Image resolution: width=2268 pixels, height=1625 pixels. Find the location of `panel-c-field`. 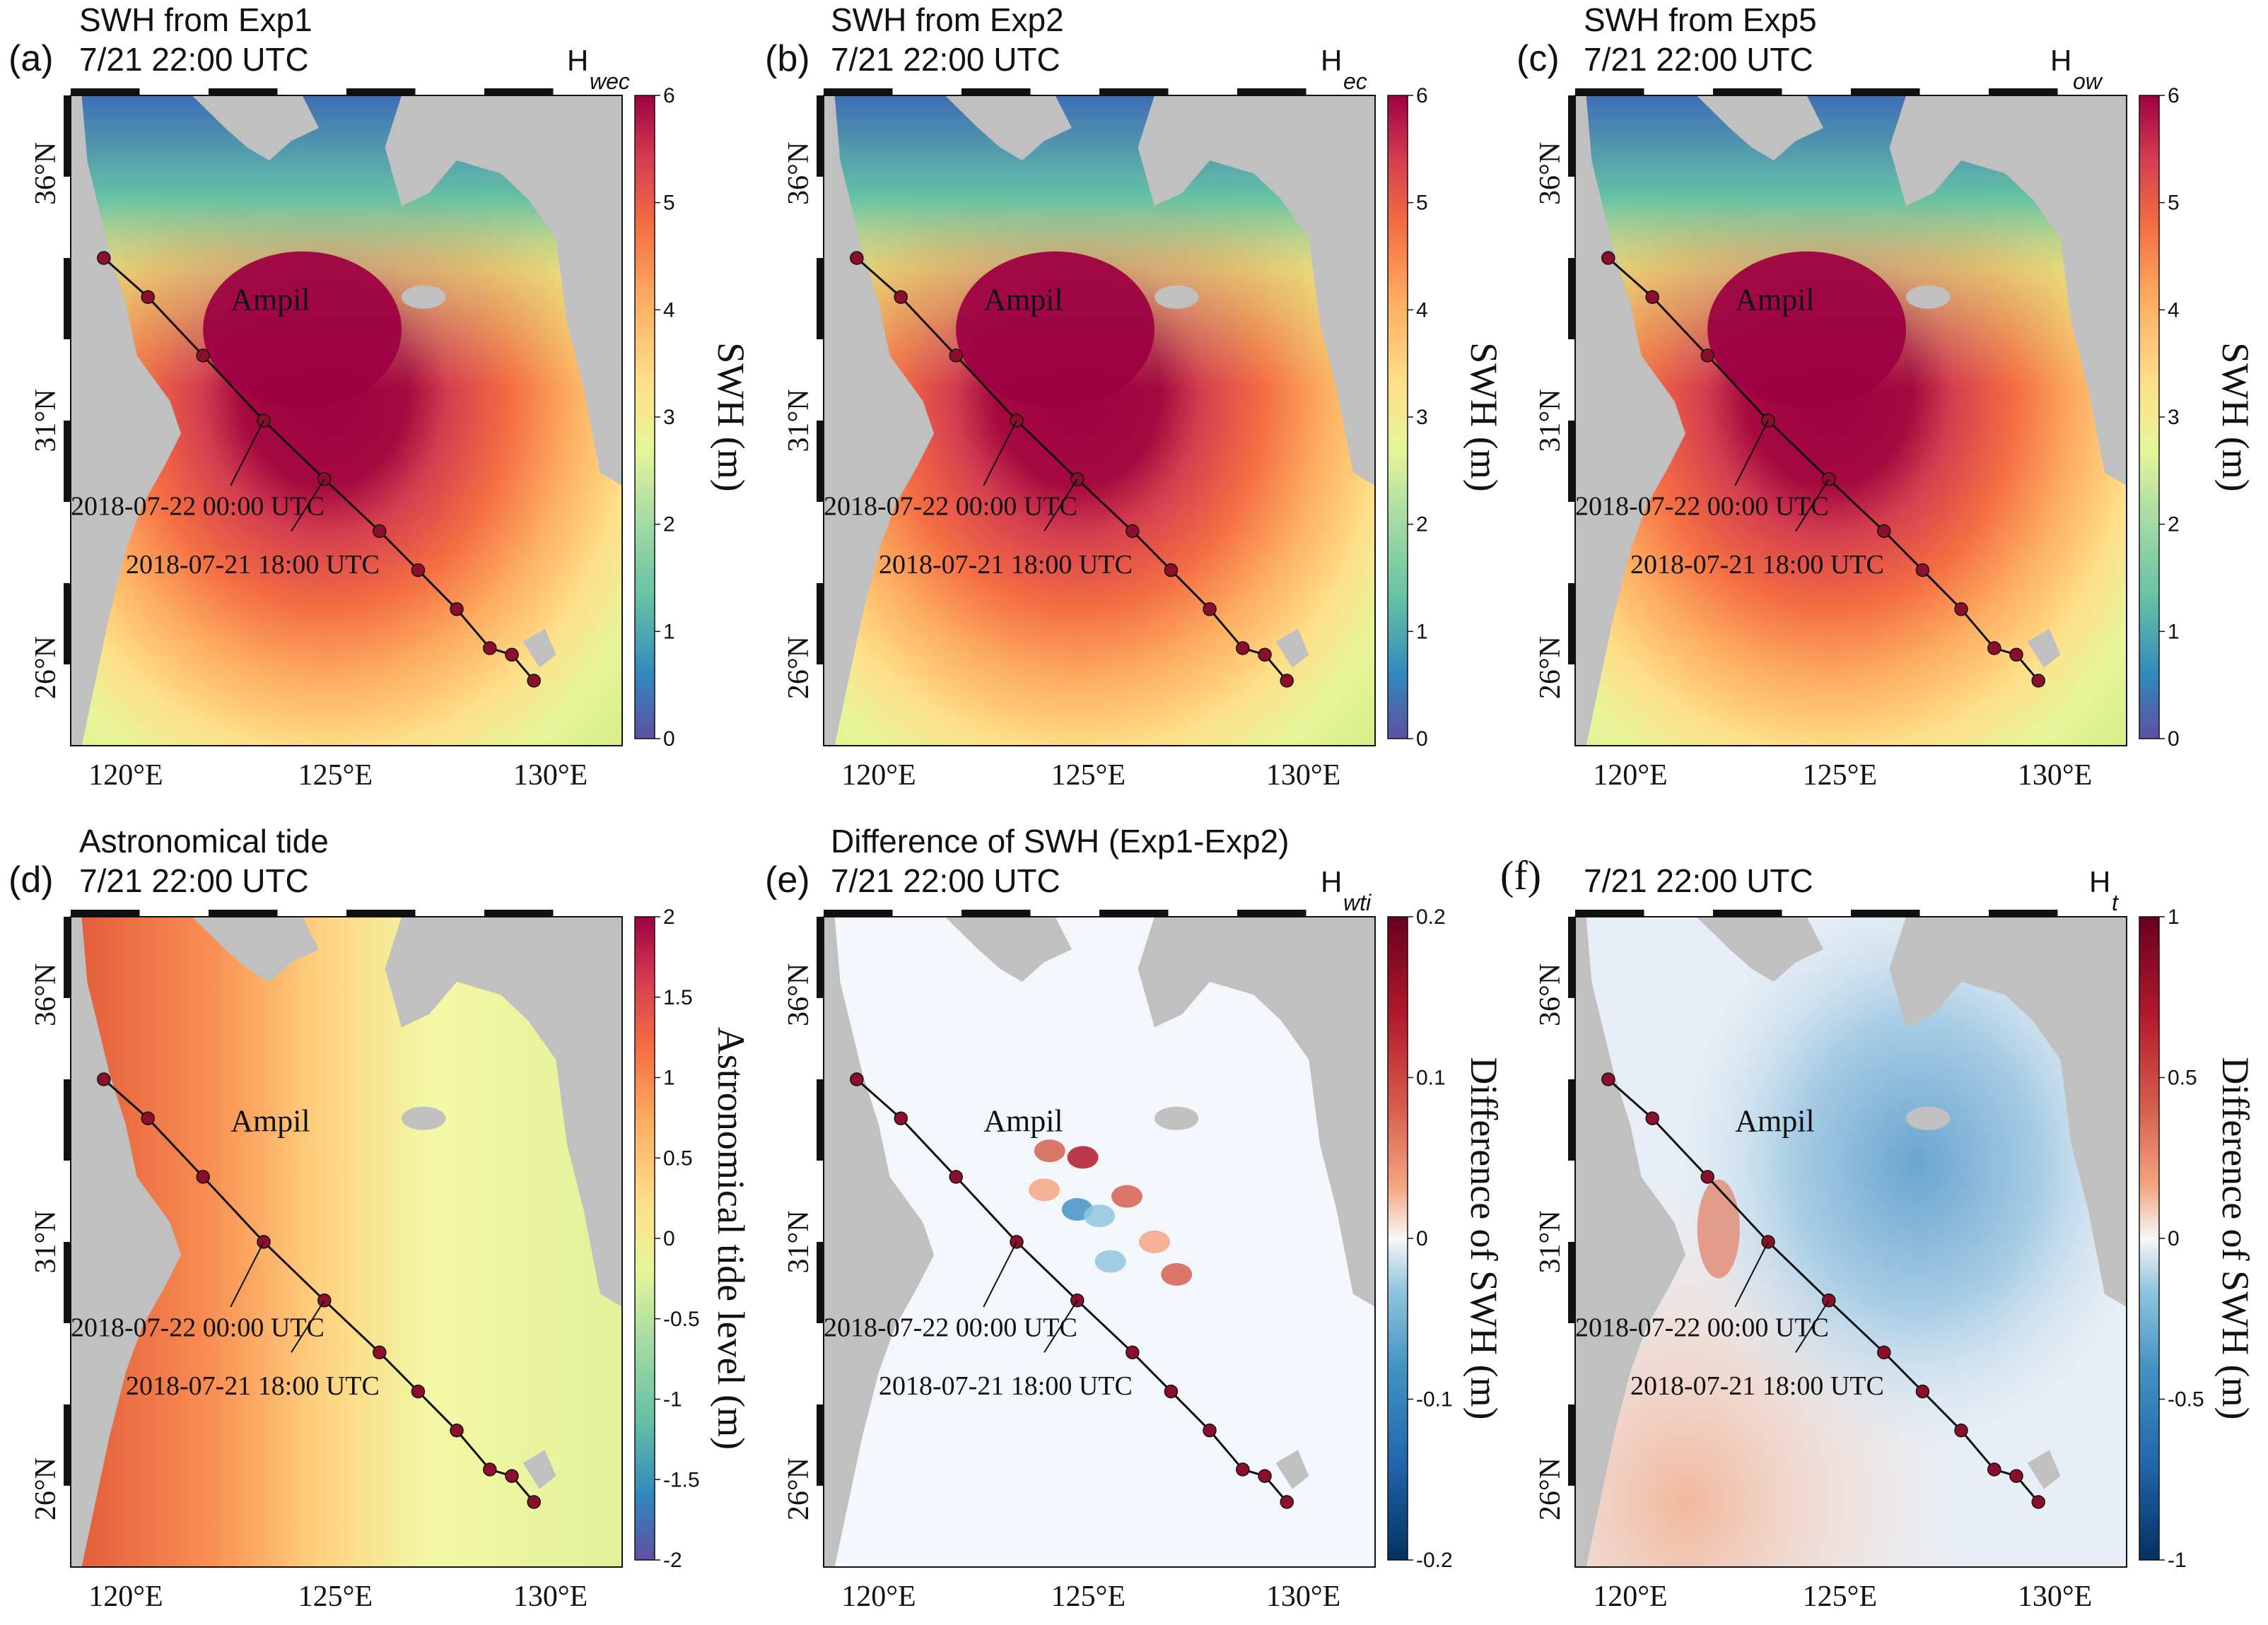

panel-c-field is located at coordinates (1851, 420).